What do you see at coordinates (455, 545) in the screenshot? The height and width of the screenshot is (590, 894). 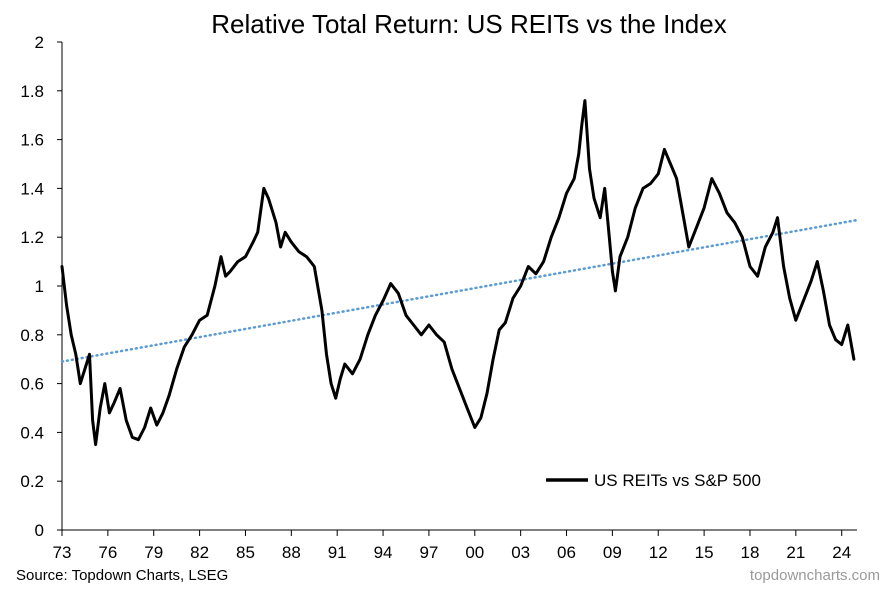 I see `x-axis: 73 76 79 82 85 88 91 94 97 00 03 06 09 12 15 18 21 24` at bounding box center [455, 545].